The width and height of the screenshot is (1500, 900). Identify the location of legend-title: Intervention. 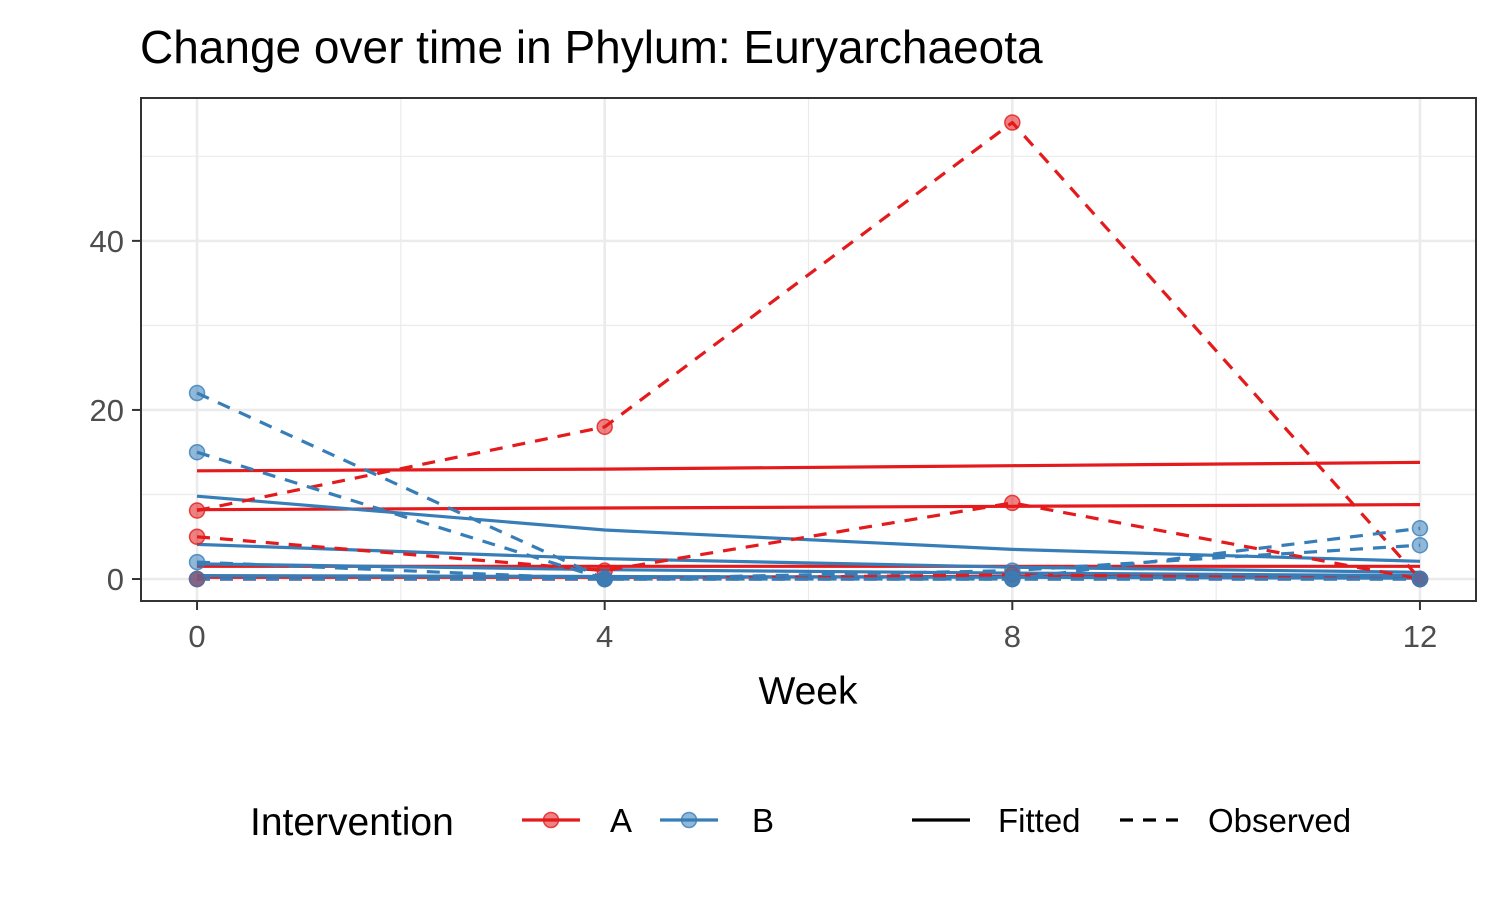
(352, 822).